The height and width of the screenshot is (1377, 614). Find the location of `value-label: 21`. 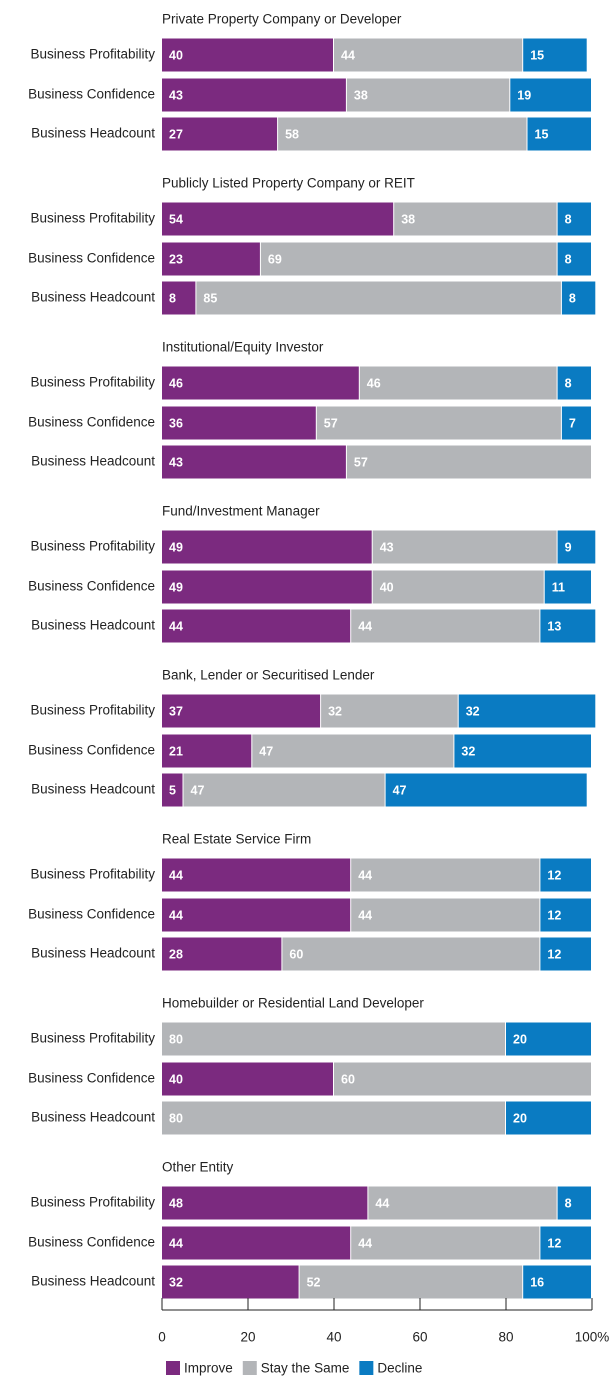

value-label: 21 is located at coordinates (176, 751).